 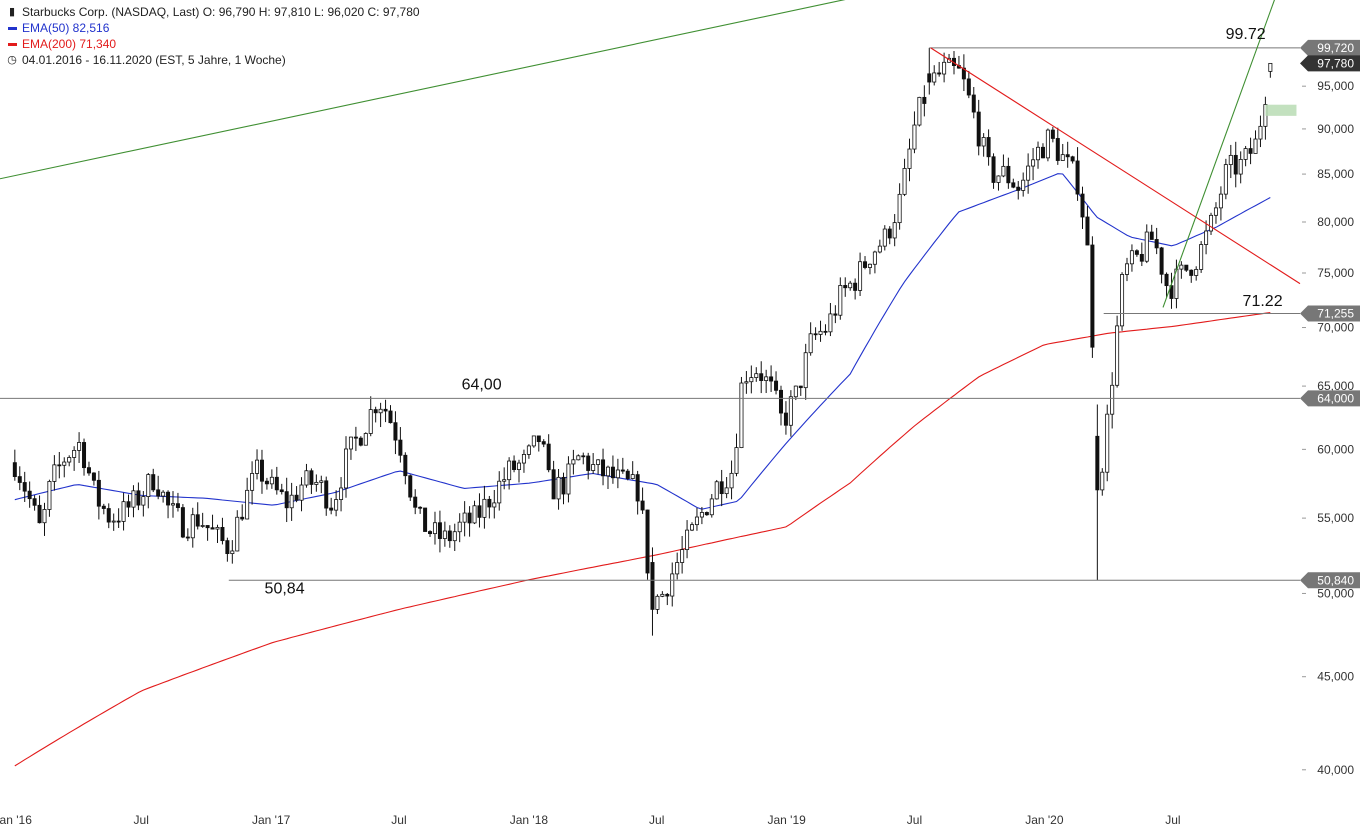 I want to click on level-annotation: 99.72, so click(x=1246, y=34).